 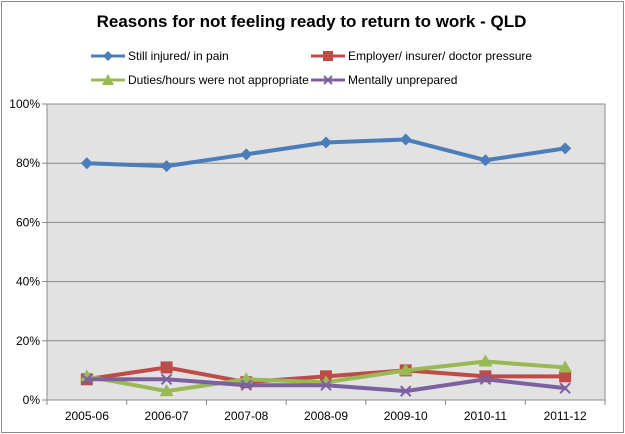 What do you see at coordinates (28, 341) in the screenshot?
I see `y-tick-label: 20%` at bounding box center [28, 341].